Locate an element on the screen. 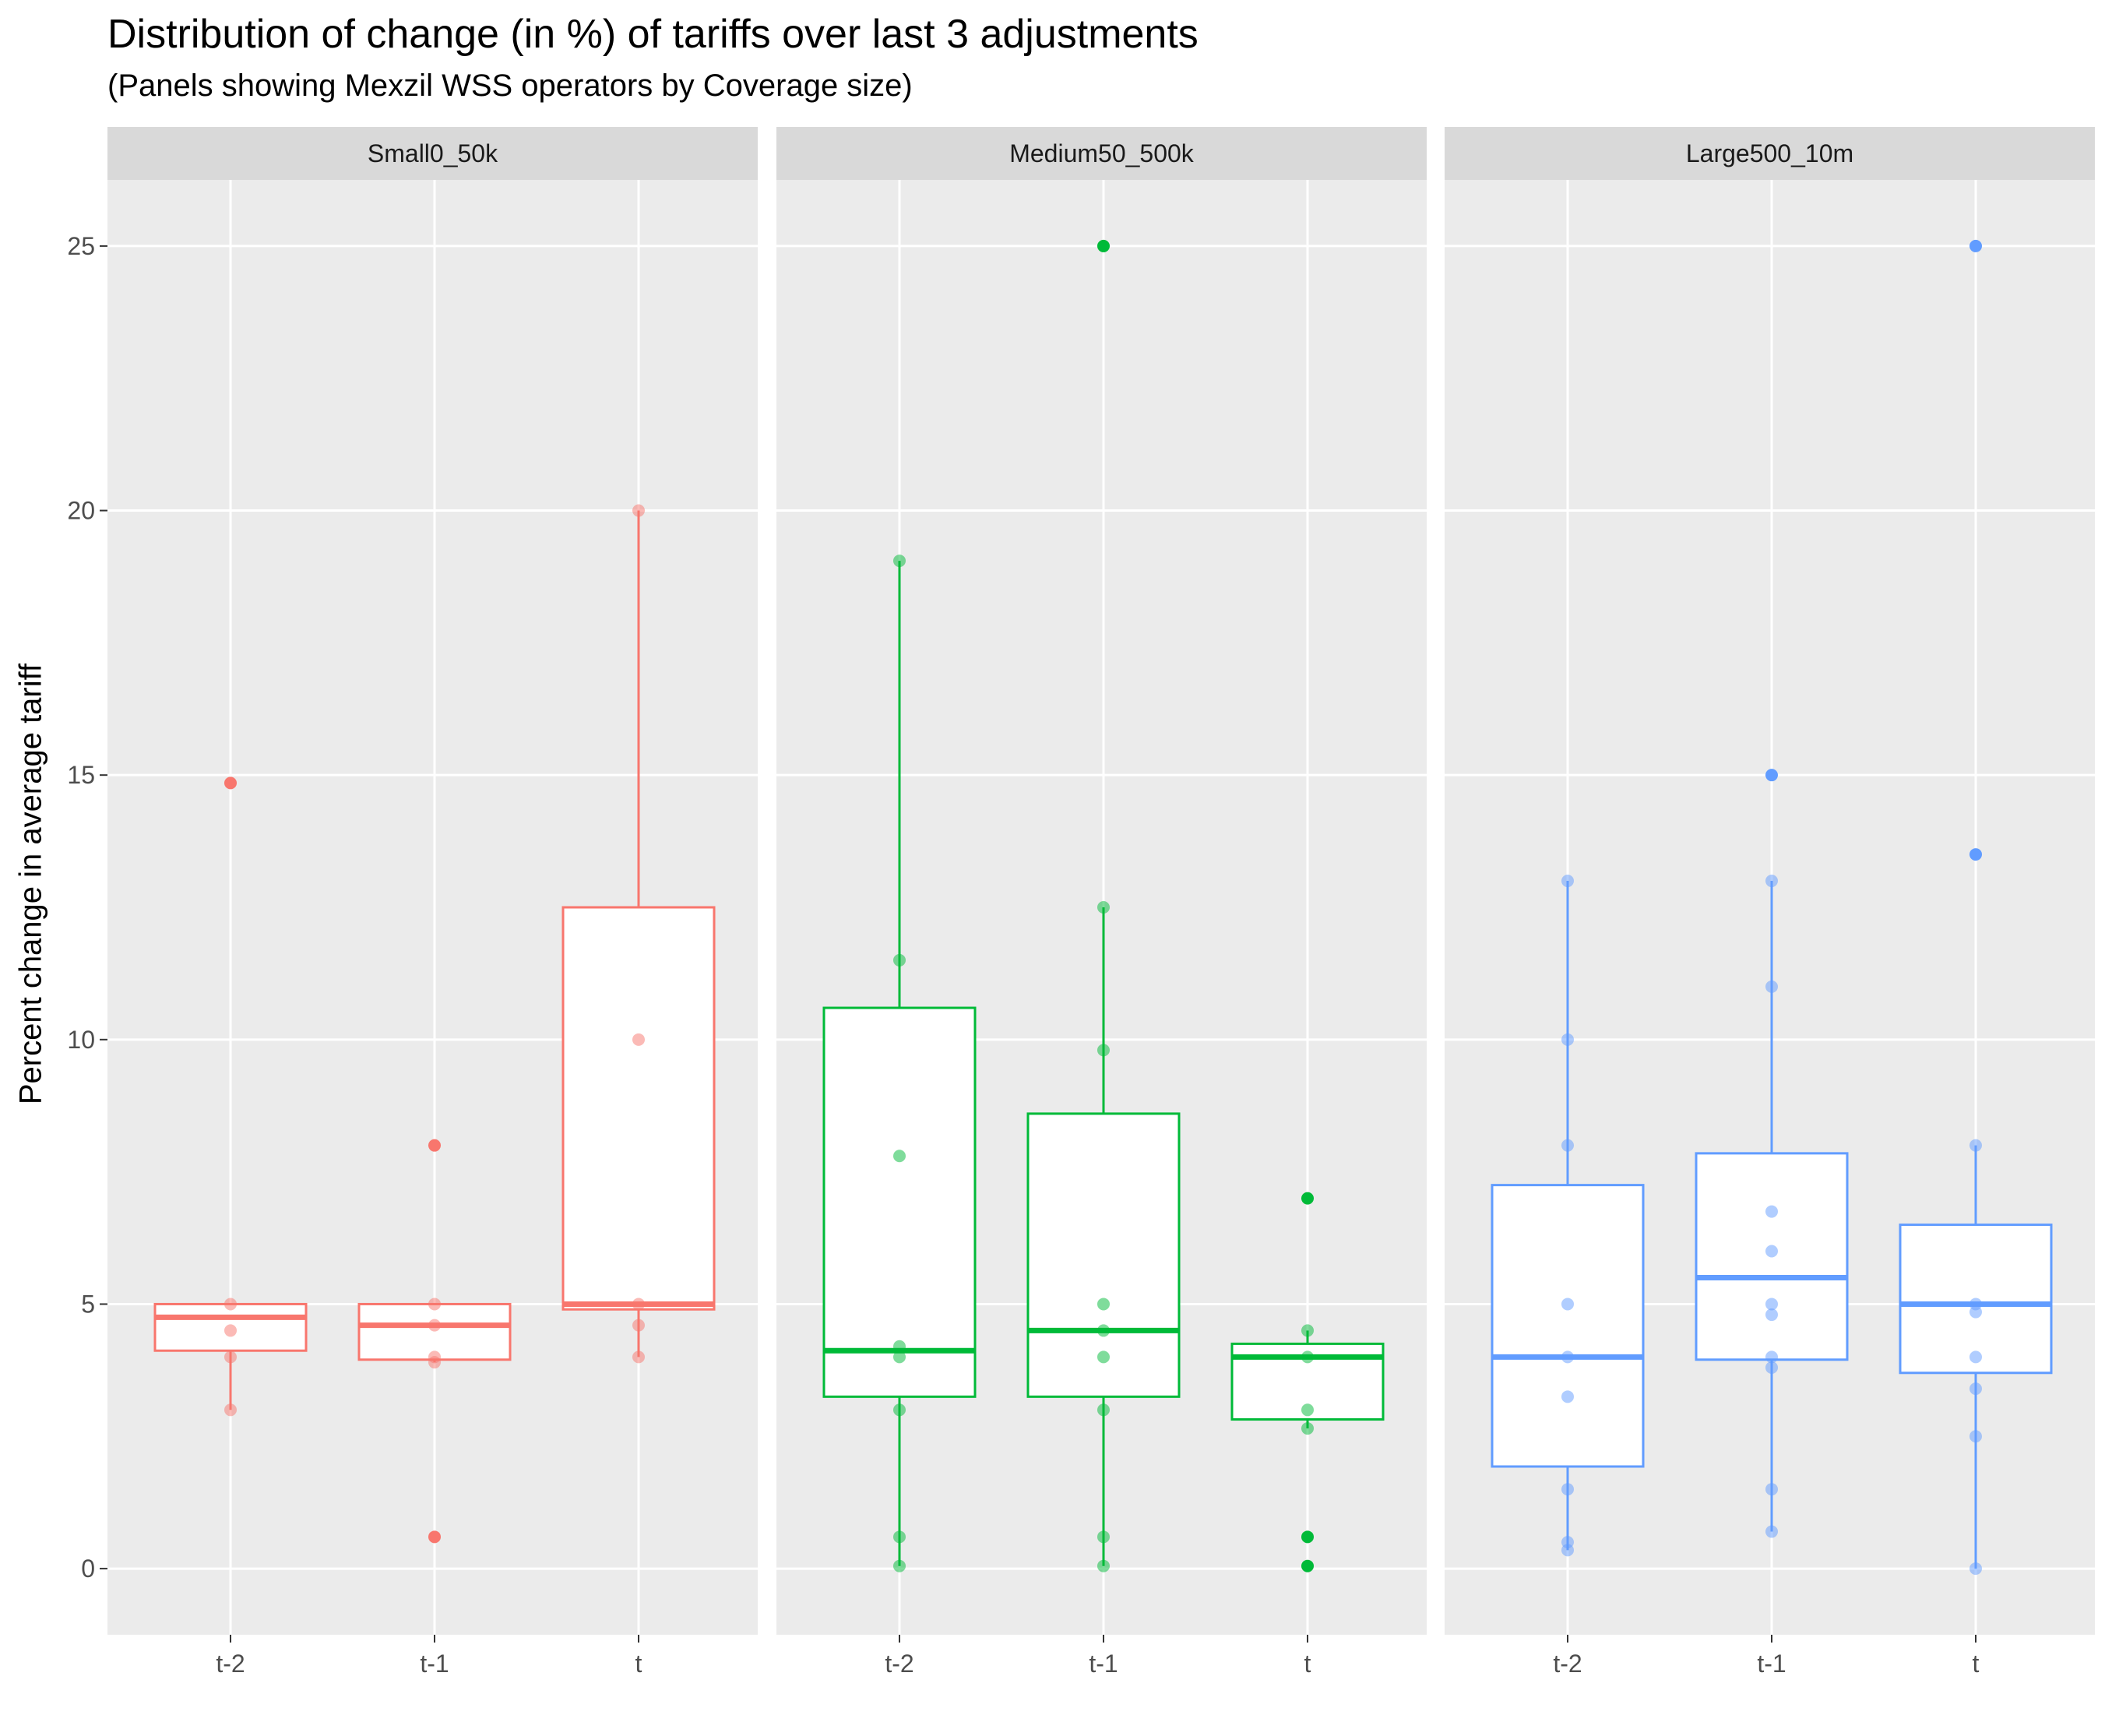  panel-strip-label: Large500_10m is located at coordinates (1770, 153).